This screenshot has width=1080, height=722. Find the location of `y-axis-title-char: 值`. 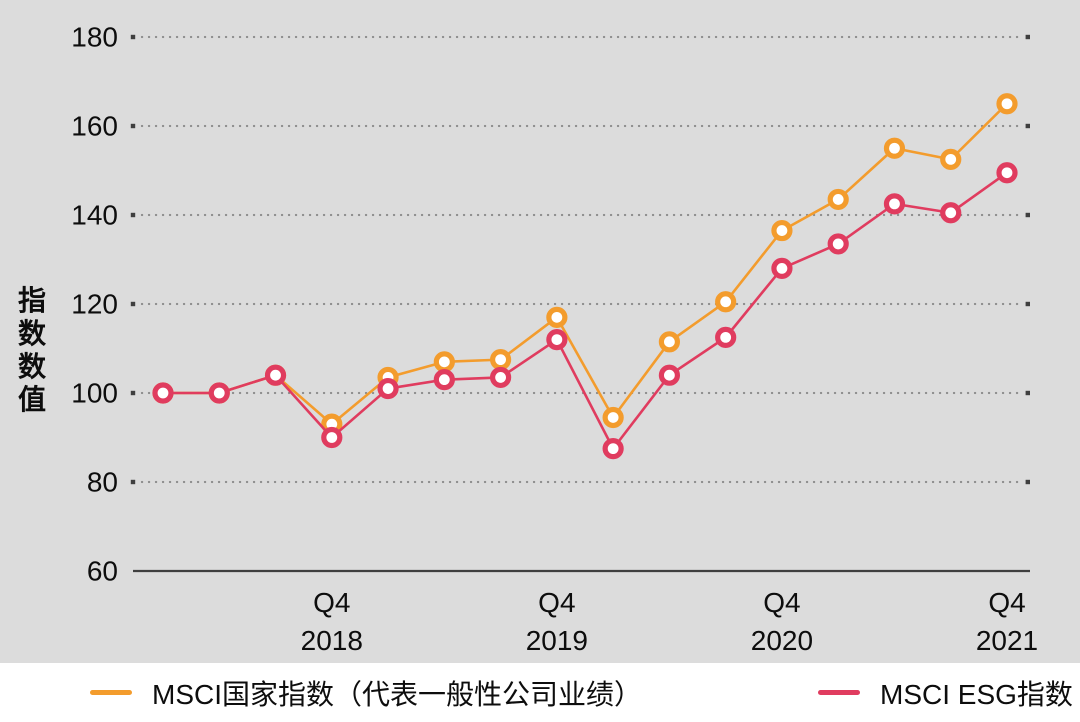

y-axis-title-char: 值 is located at coordinates (31, 399).